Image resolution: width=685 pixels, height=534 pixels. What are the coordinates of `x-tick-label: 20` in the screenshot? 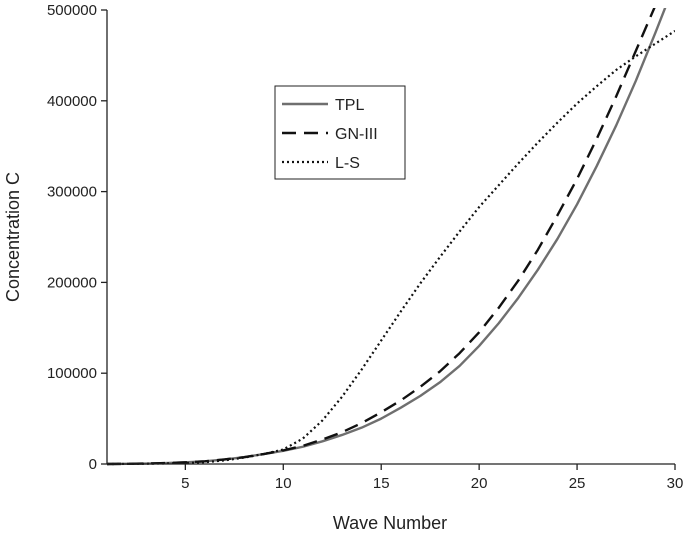 It's located at (479, 483).